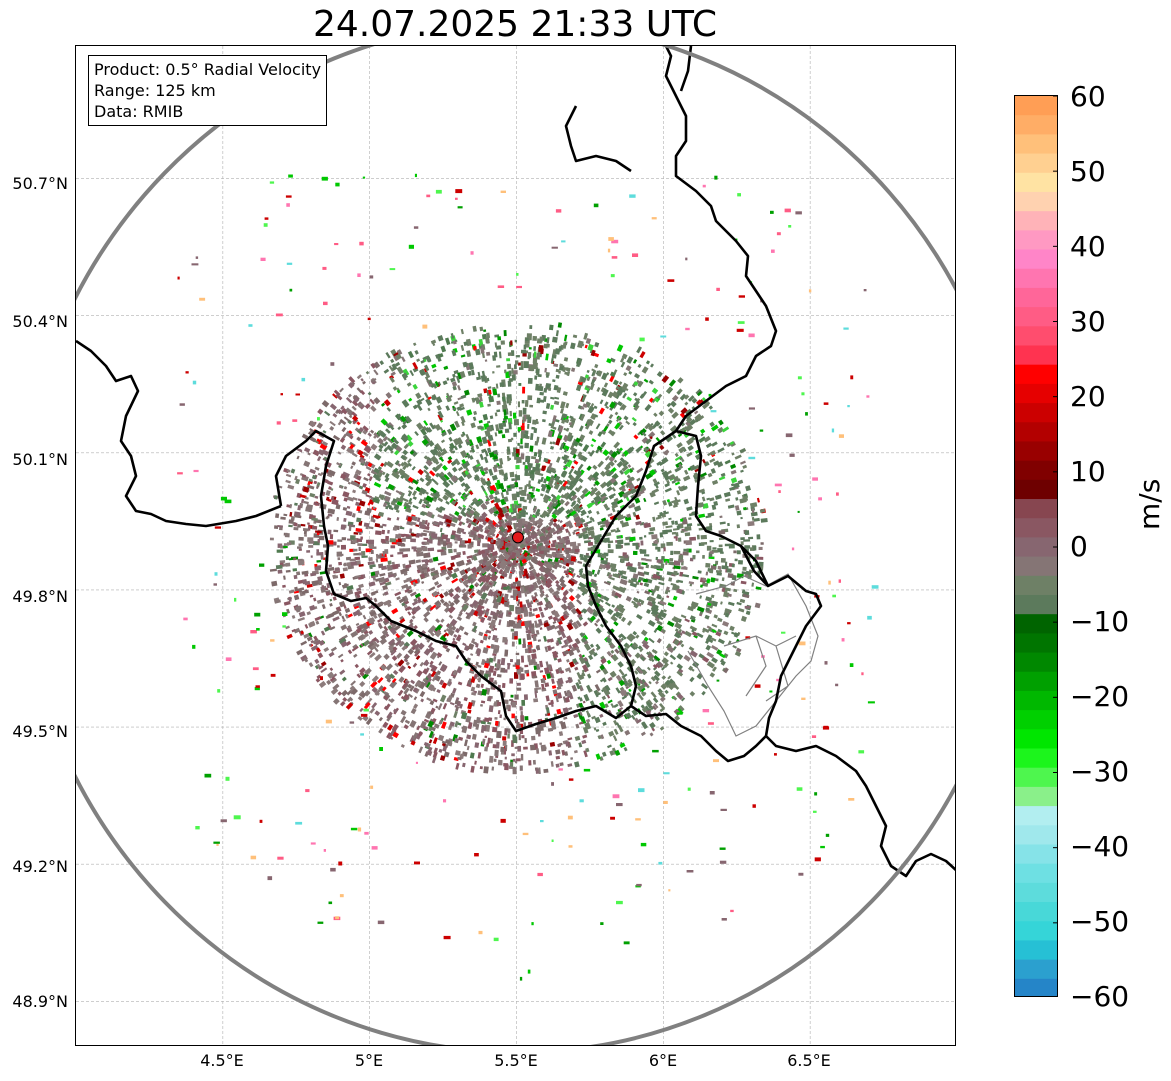  What do you see at coordinates (1149, 504) in the screenshot?
I see `colorbar-unit-label: m/s` at bounding box center [1149, 504].